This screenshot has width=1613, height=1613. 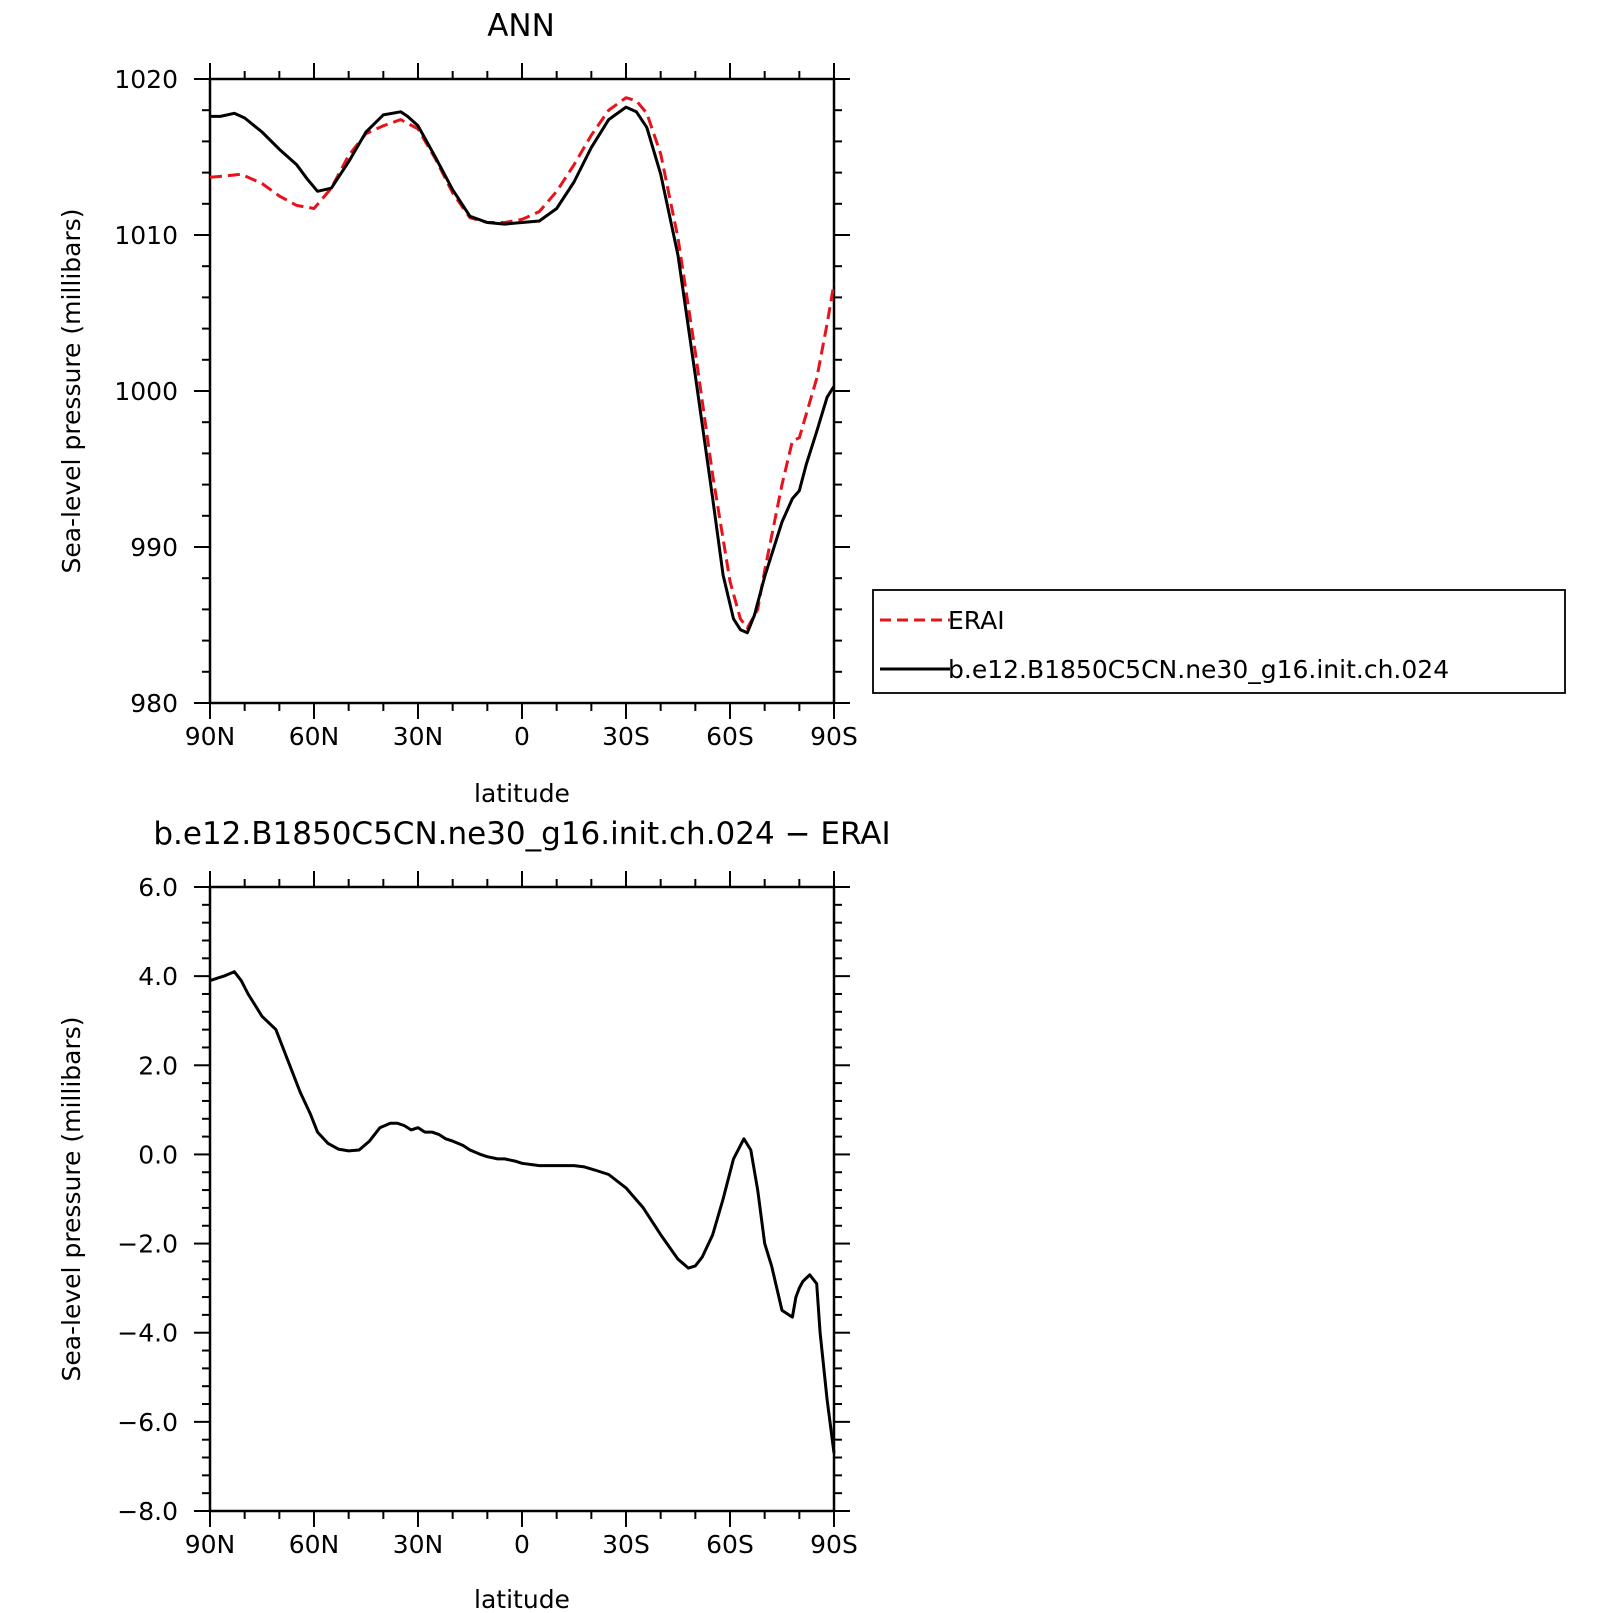 I want to click on series-line-erai, so click(x=522, y=363).